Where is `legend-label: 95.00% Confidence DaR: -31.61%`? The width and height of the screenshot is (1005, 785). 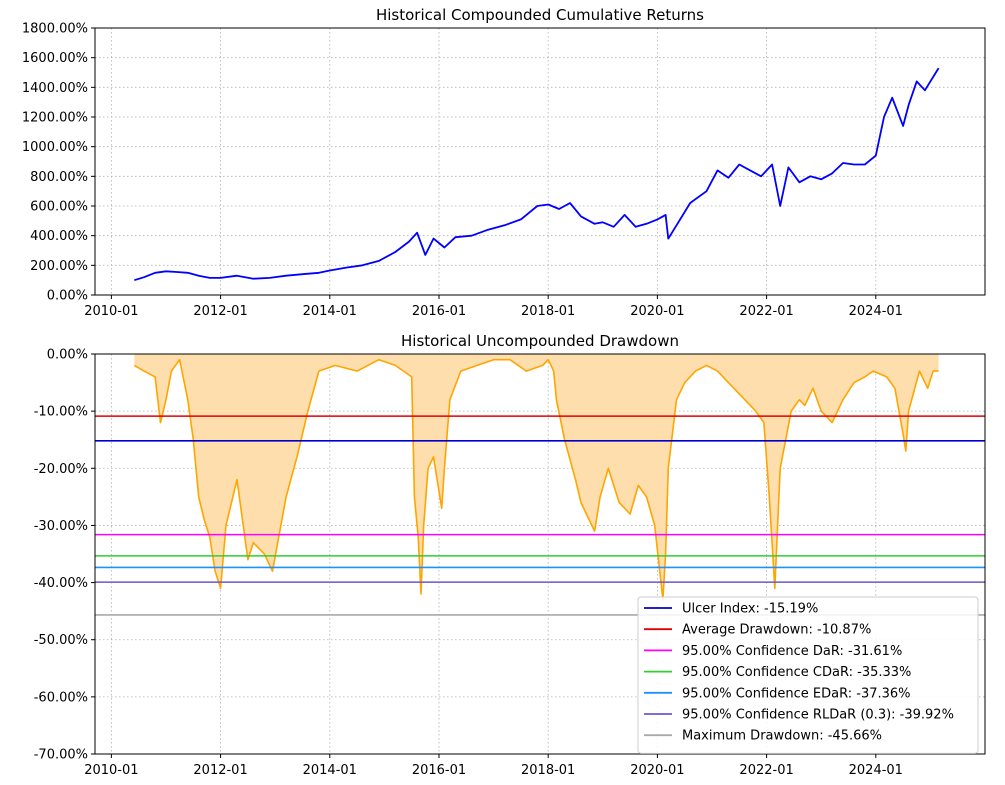 legend-label: 95.00% Confidence DaR: -31.61% is located at coordinates (792, 651).